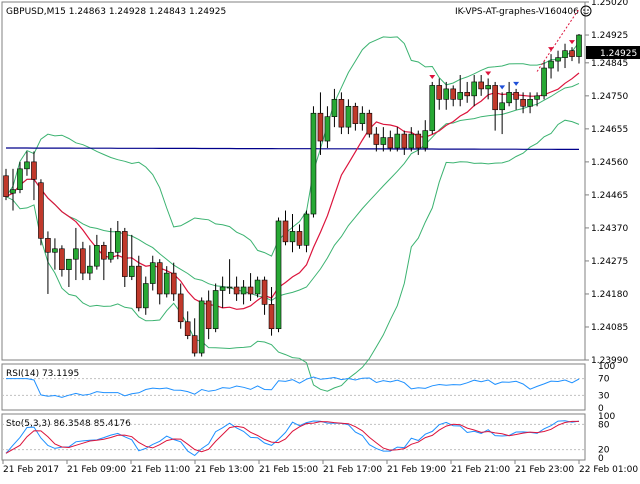  Describe the element at coordinates (601, 409) in the screenshot. I see `rsi-level-label: 0` at that location.